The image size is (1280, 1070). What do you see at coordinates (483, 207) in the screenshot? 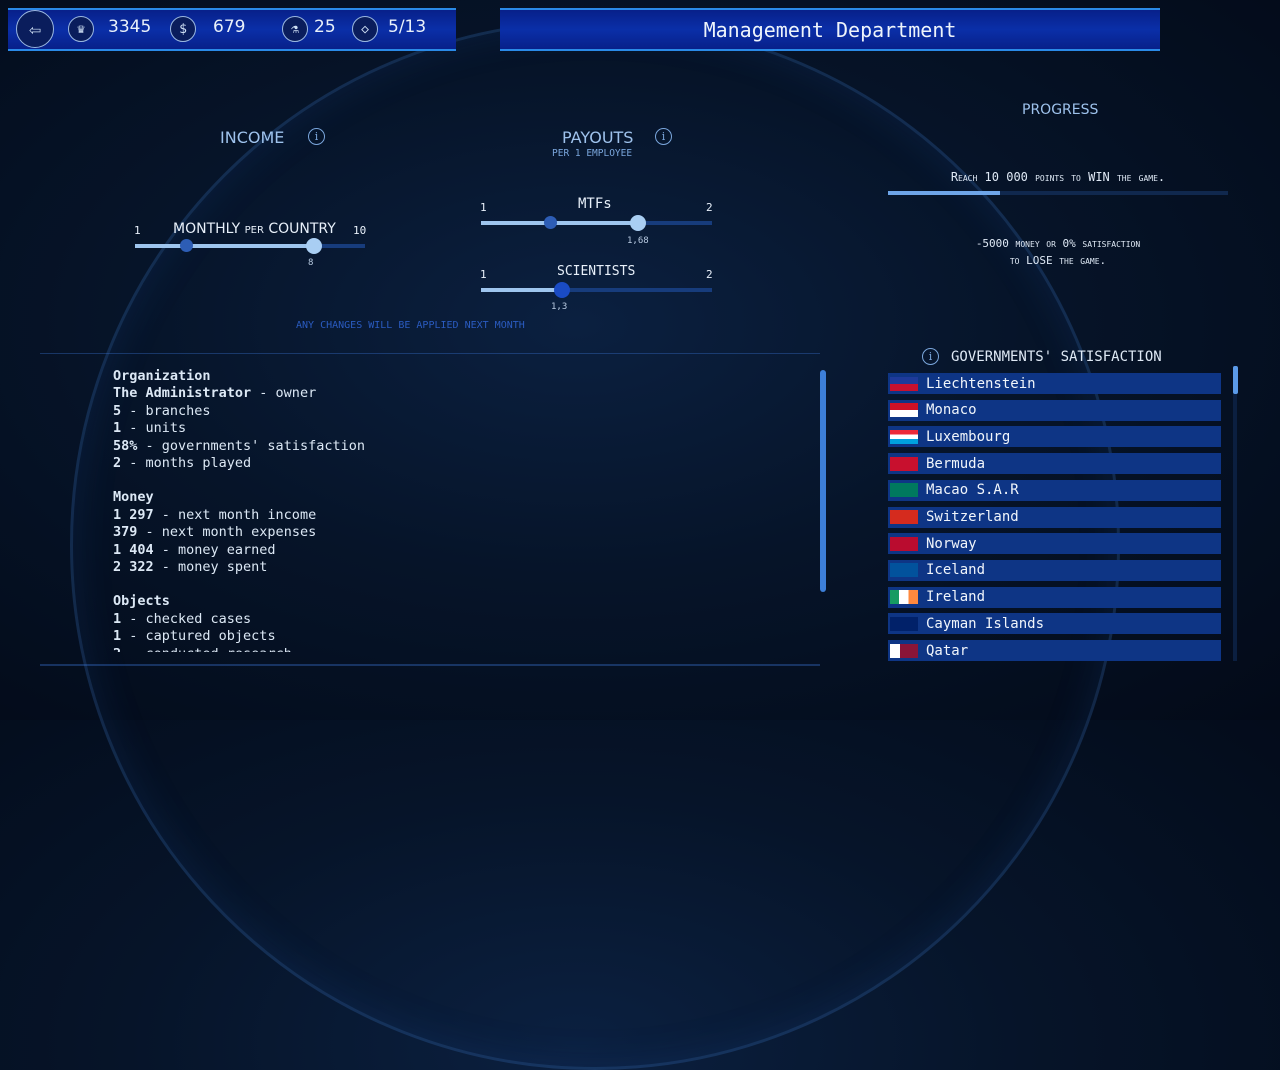
I see `slider-min: 1` at bounding box center [483, 207].